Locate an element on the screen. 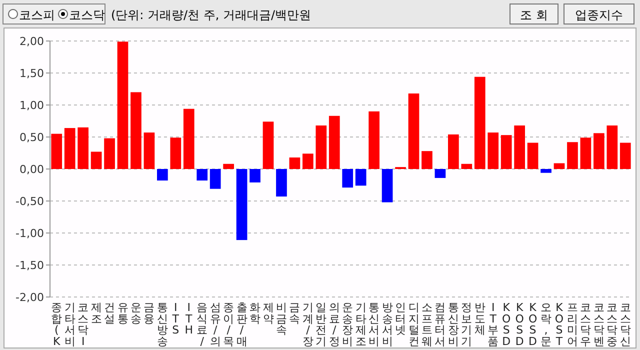  x-tick-label: 코스닥벤 is located at coordinates (598, 324).